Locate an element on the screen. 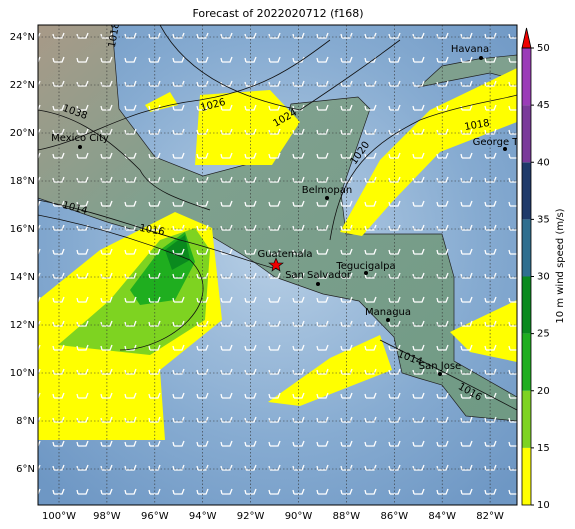  lat-label: 18°N is located at coordinates (22, 181).